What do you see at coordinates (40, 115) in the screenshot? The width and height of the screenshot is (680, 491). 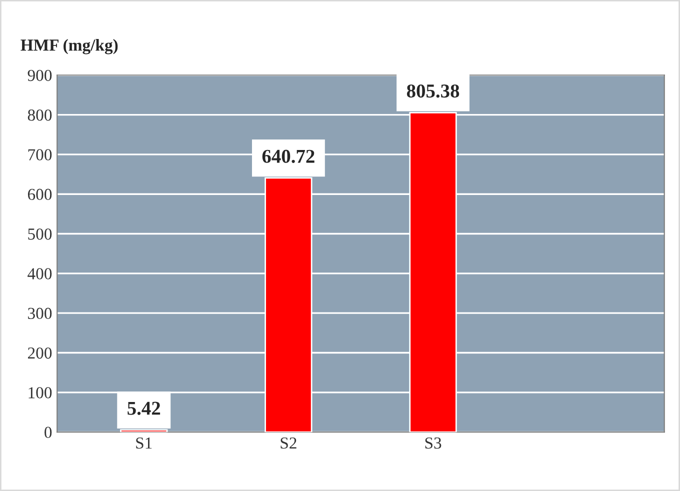 I see `y-tick-label: 800` at bounding box center [40, 115].